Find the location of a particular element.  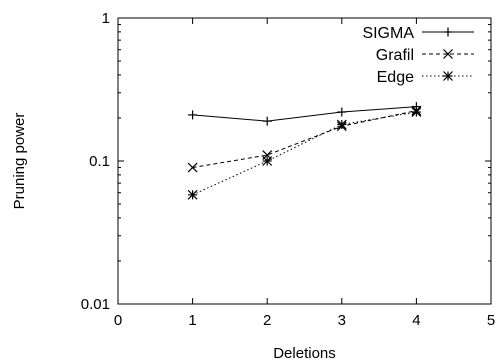

series-line-edge is located at coordinates (304, 153).